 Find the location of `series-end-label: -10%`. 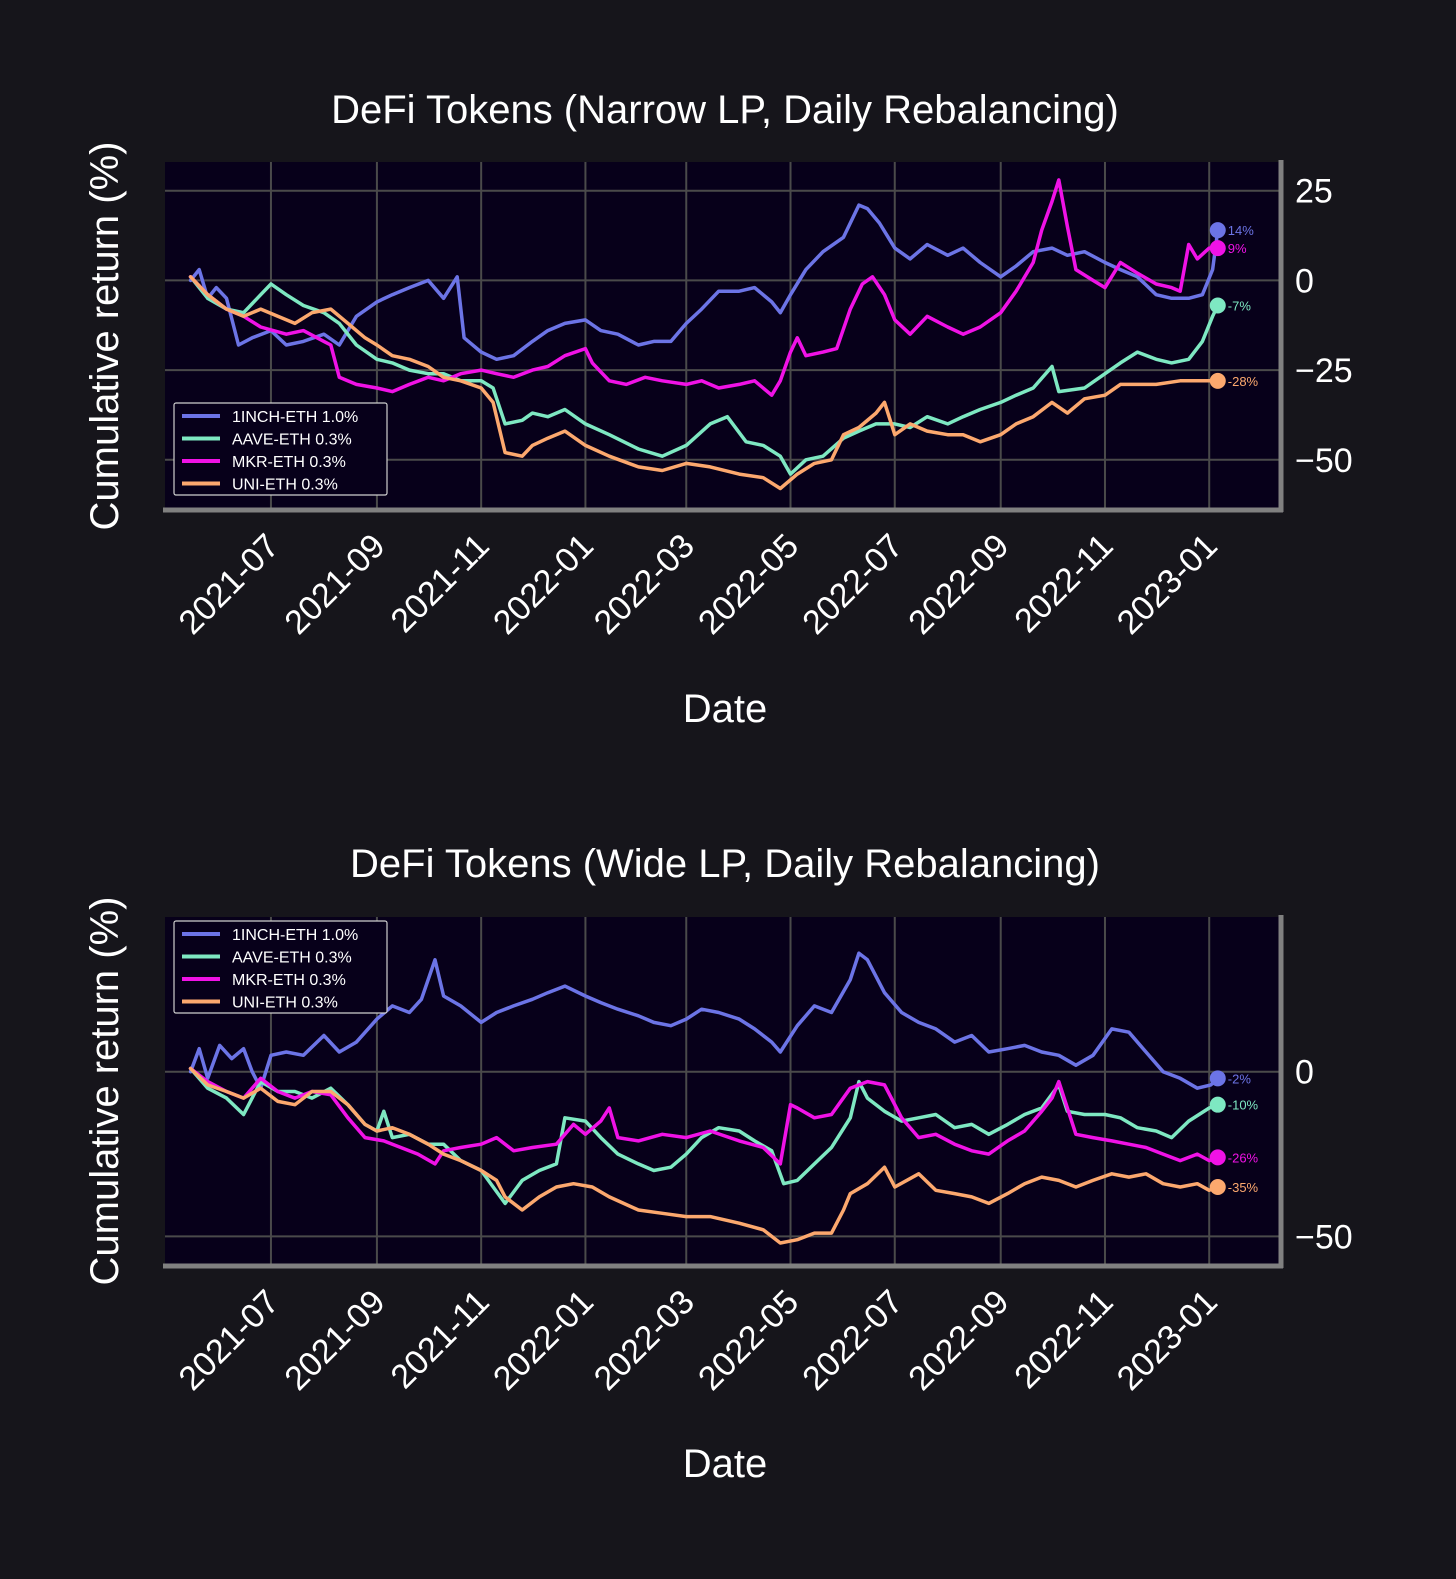

series-end-label: -10% is located at coordinates (1243, 1105).